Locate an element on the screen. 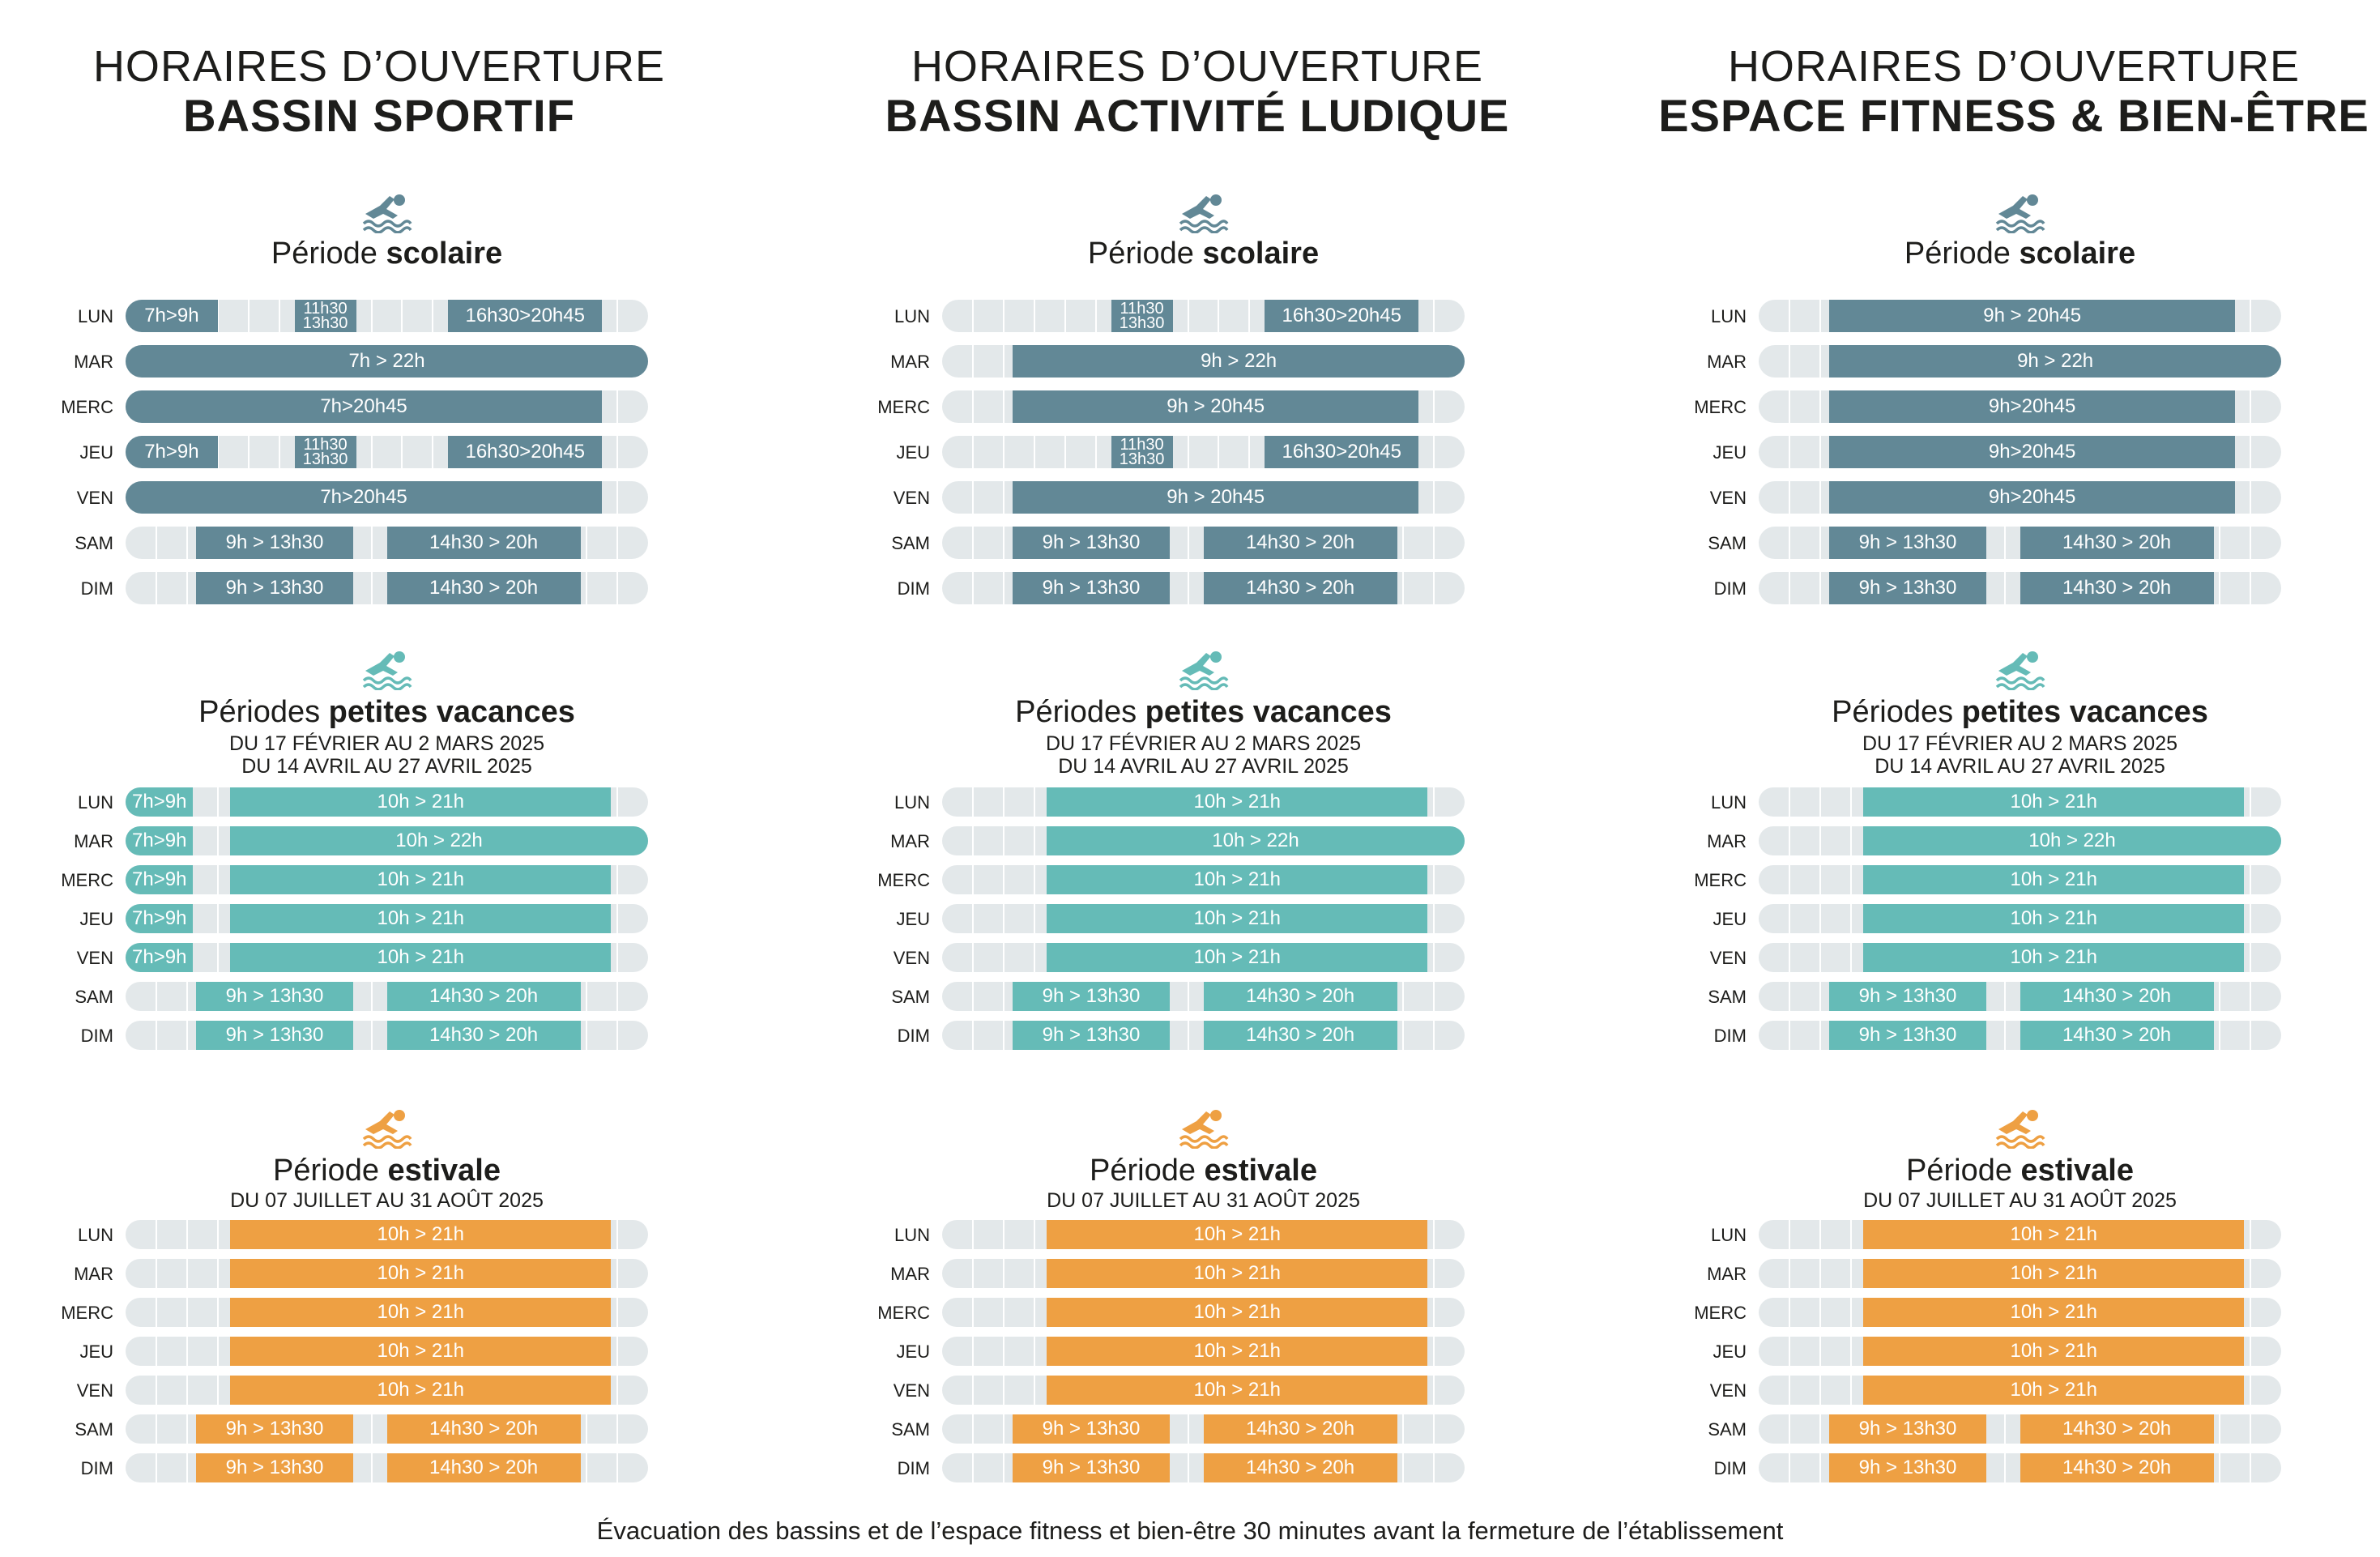 The width and height of the screenshot is (2380, 1557). day-label: MAR is located at coordinates (93, 362).